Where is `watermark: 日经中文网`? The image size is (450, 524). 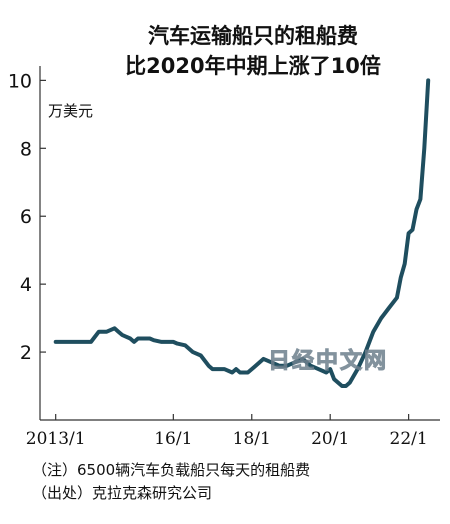
watermark: 日经中文网 is located at coordinates (328, 362).